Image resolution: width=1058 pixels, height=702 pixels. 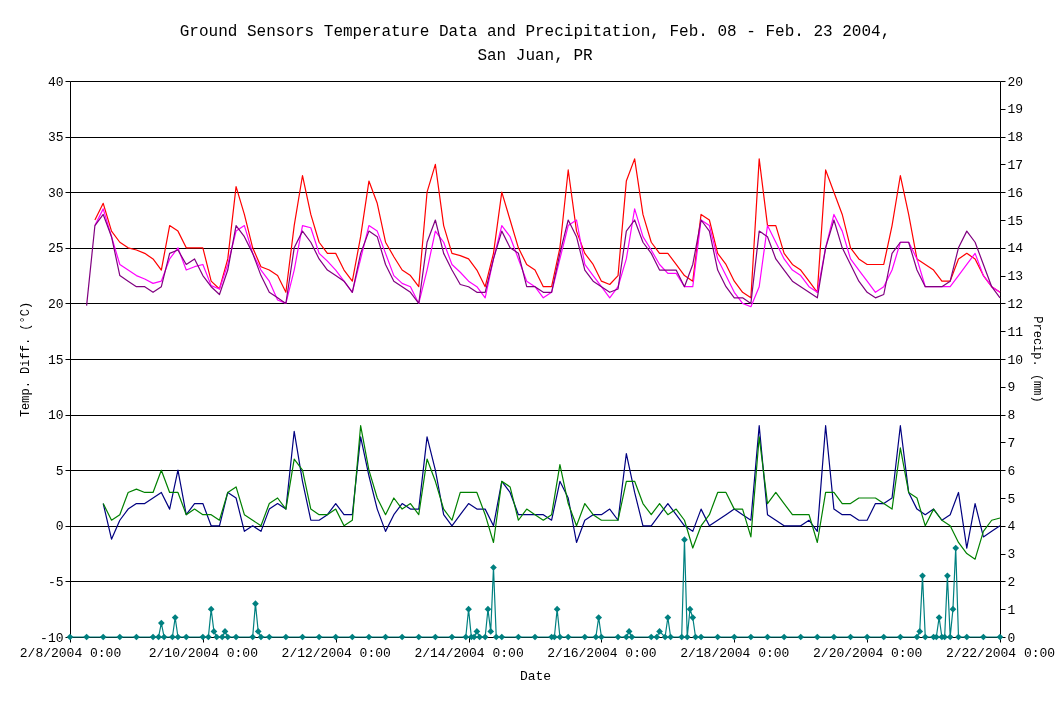 What do you see at coordinates (1015, 82) in the screenshot?
I see `y2-tick-label: 20` at bounding box center [1015, 82].